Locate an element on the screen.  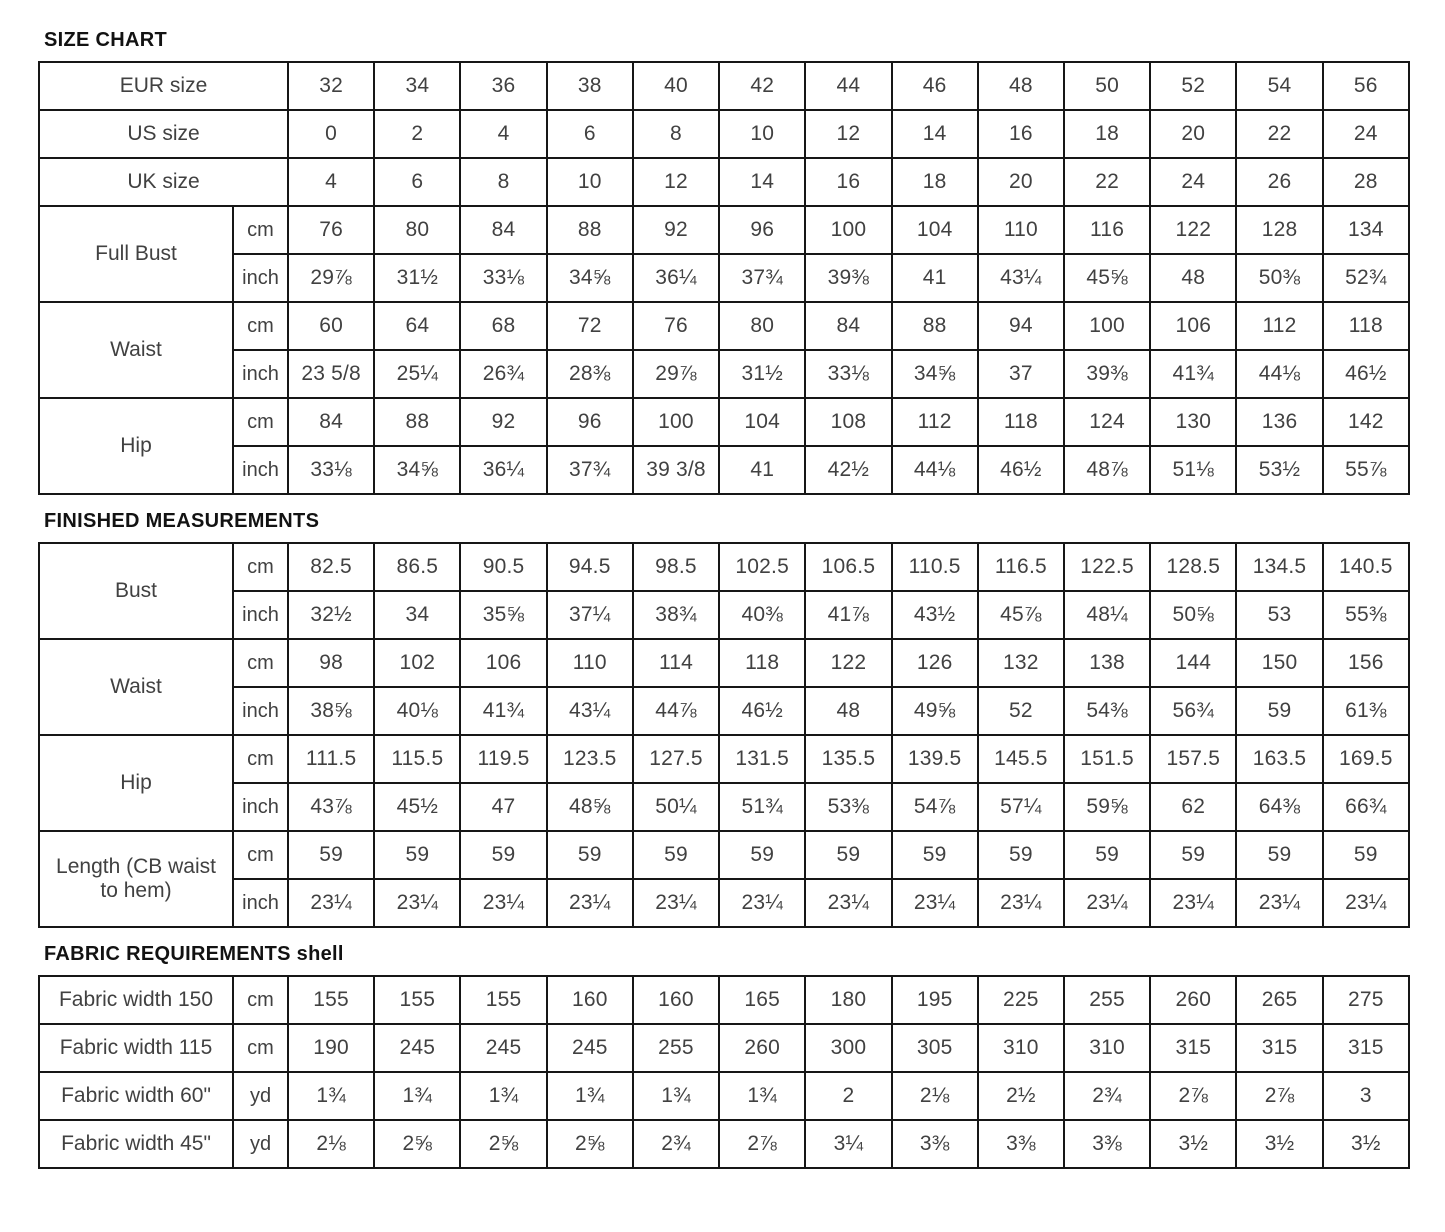
finished-measurements-title: FINISHED MEASUREMENTS is located at coordinates (182, 521).